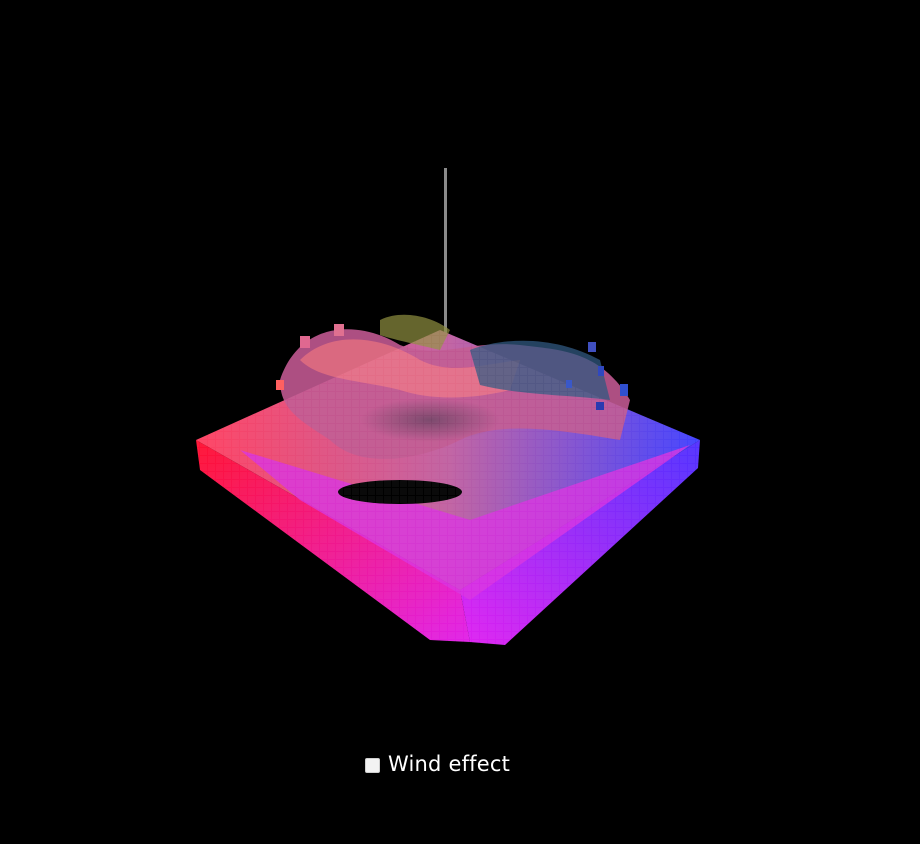  I want to click on pole, so click(445, 258).